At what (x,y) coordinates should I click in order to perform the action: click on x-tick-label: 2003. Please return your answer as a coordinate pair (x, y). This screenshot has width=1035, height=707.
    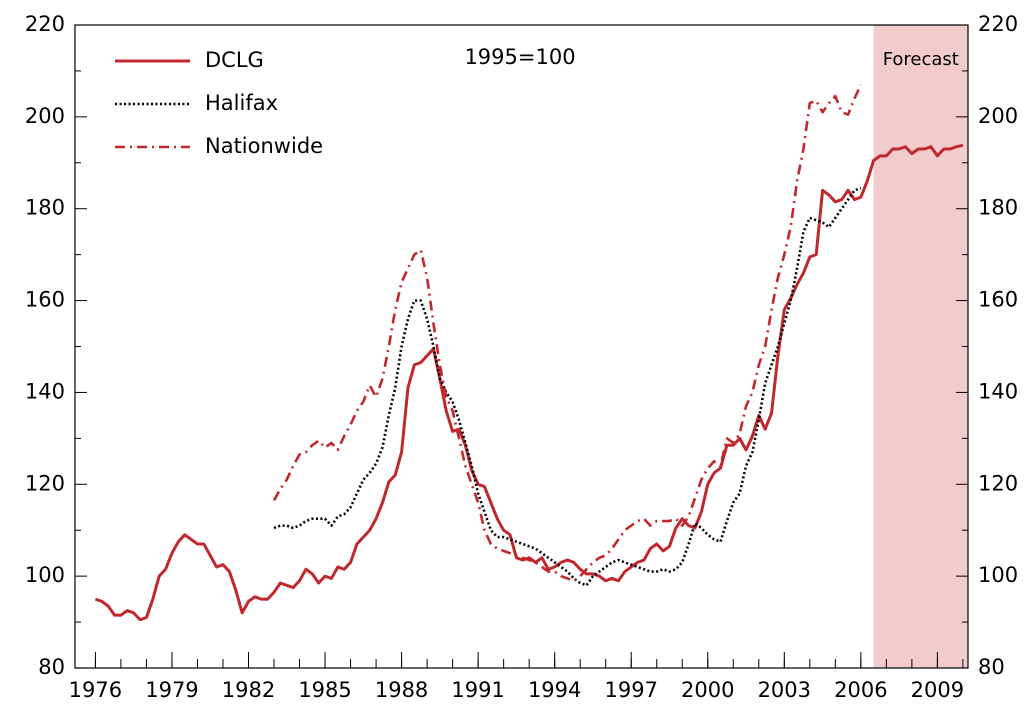
    Looking at the image, I should click on (784, 690).